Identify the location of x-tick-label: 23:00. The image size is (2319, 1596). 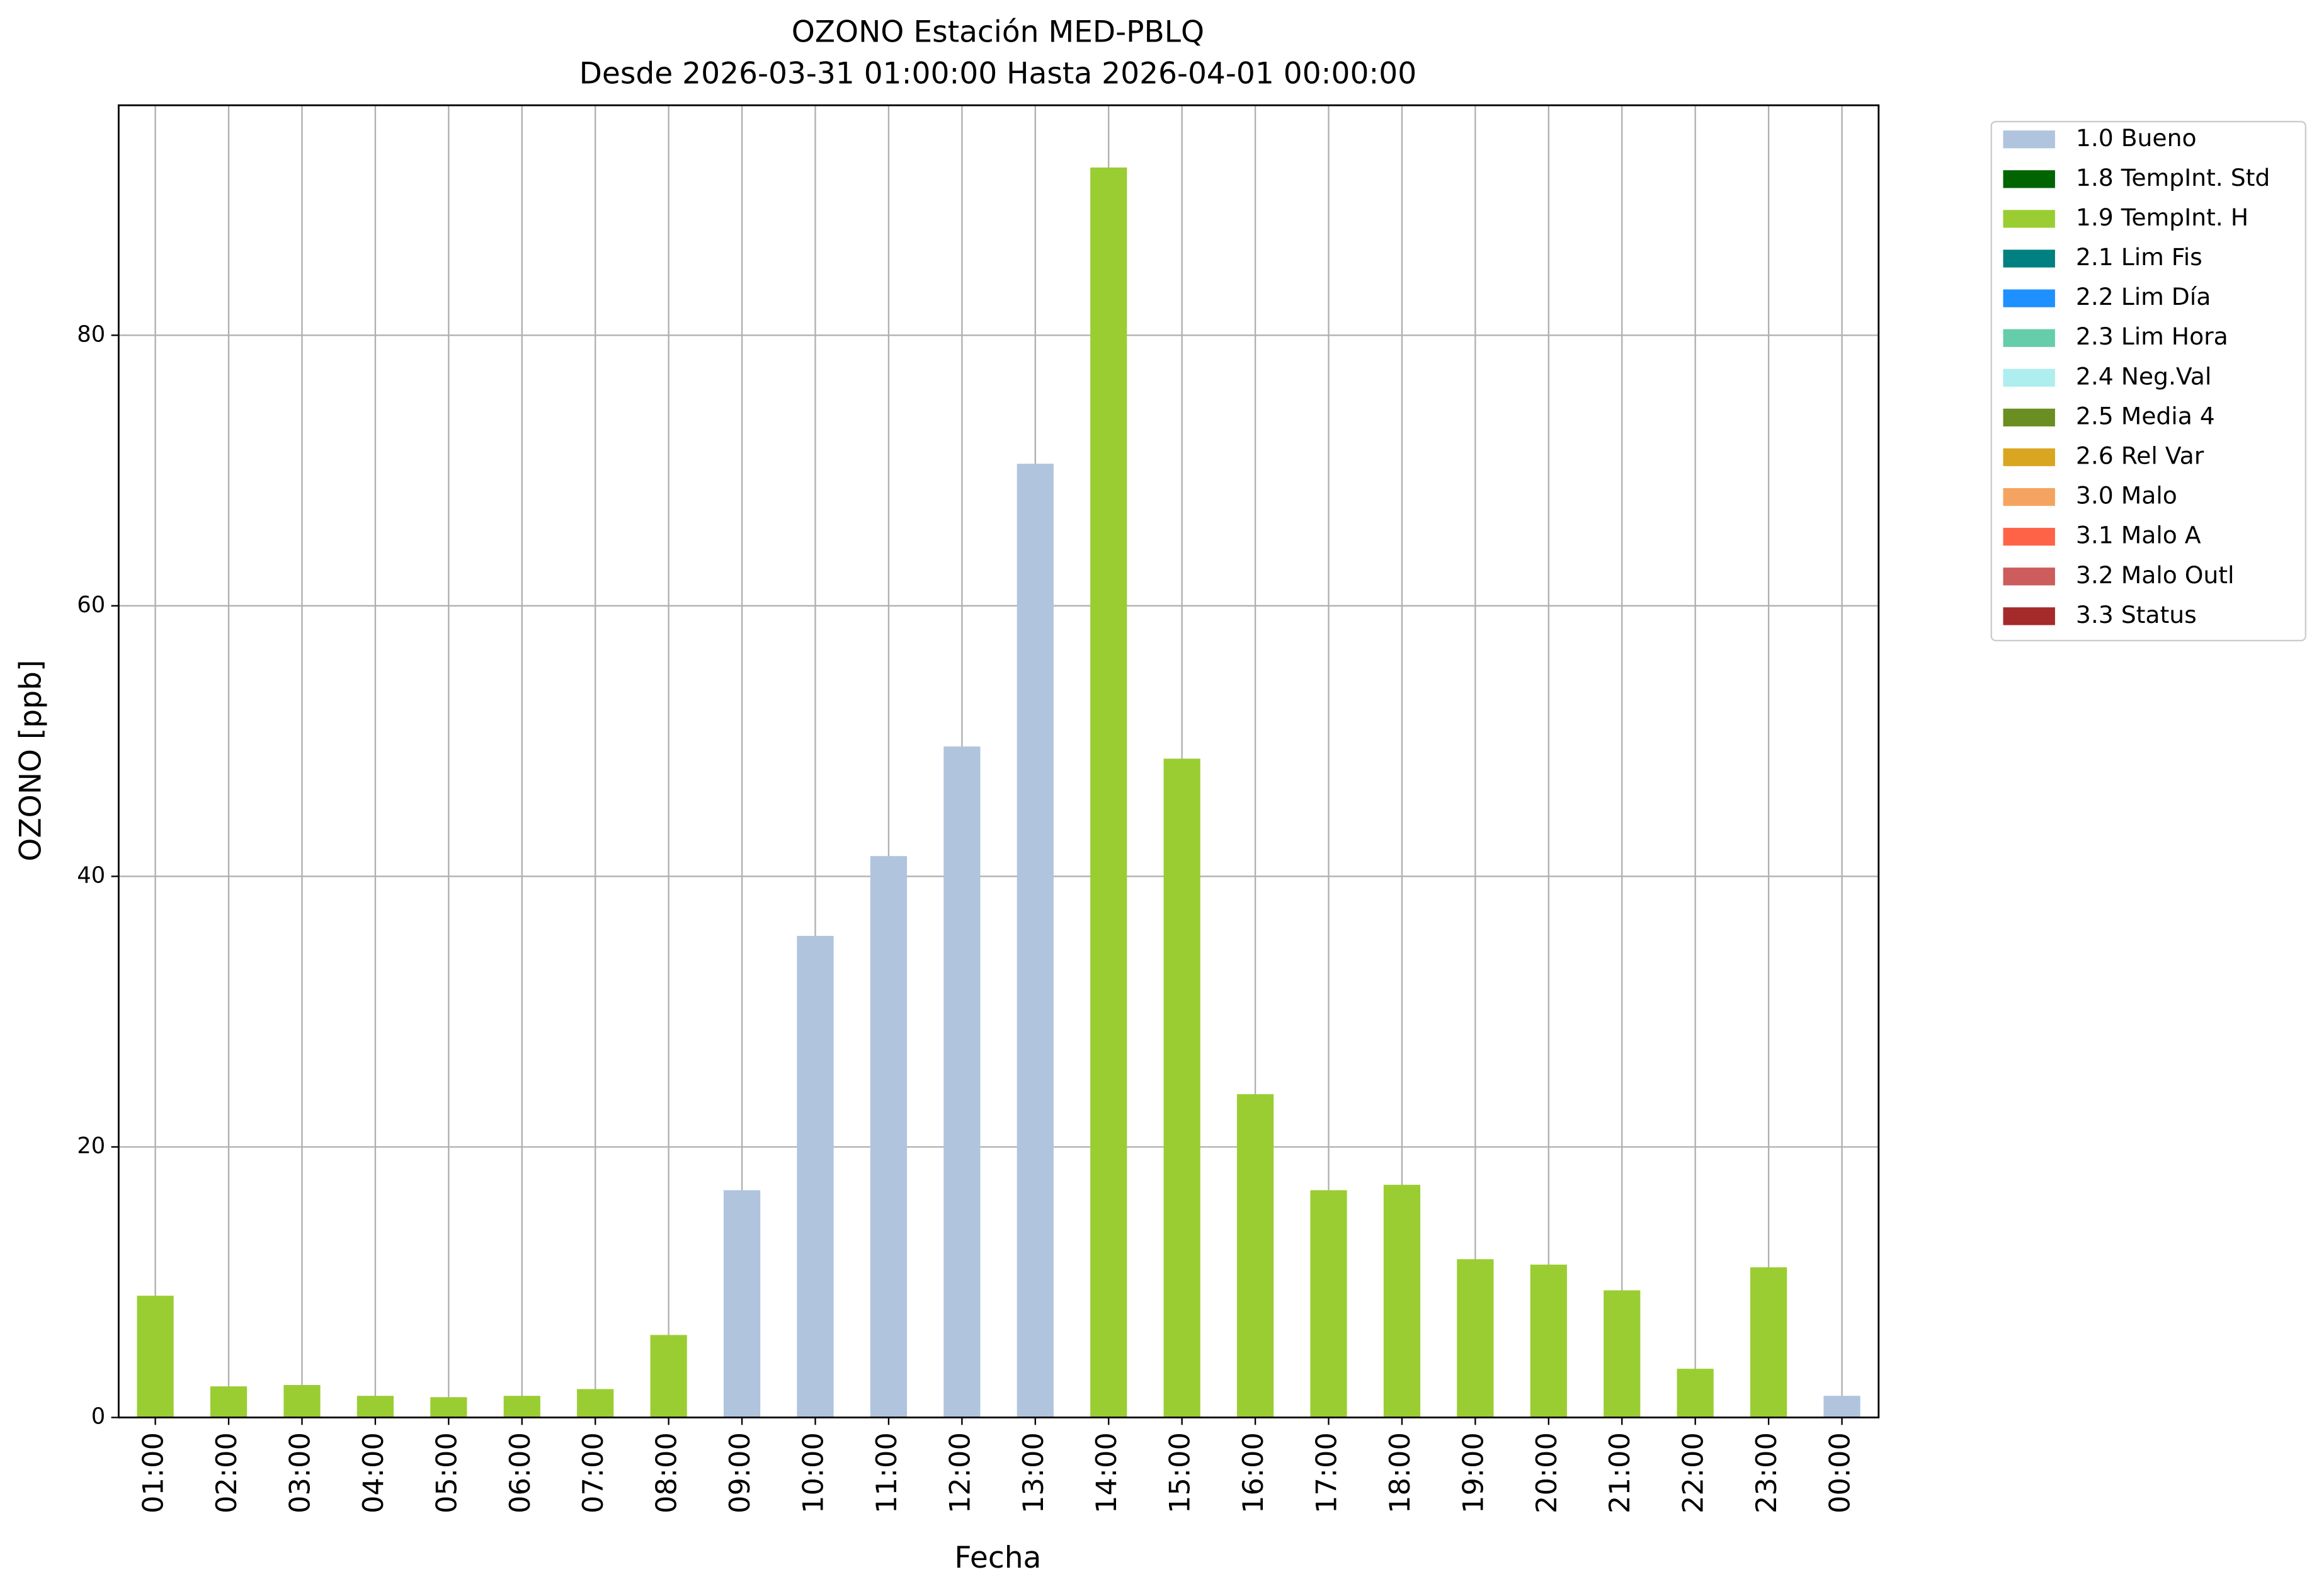
(1766, 1472).